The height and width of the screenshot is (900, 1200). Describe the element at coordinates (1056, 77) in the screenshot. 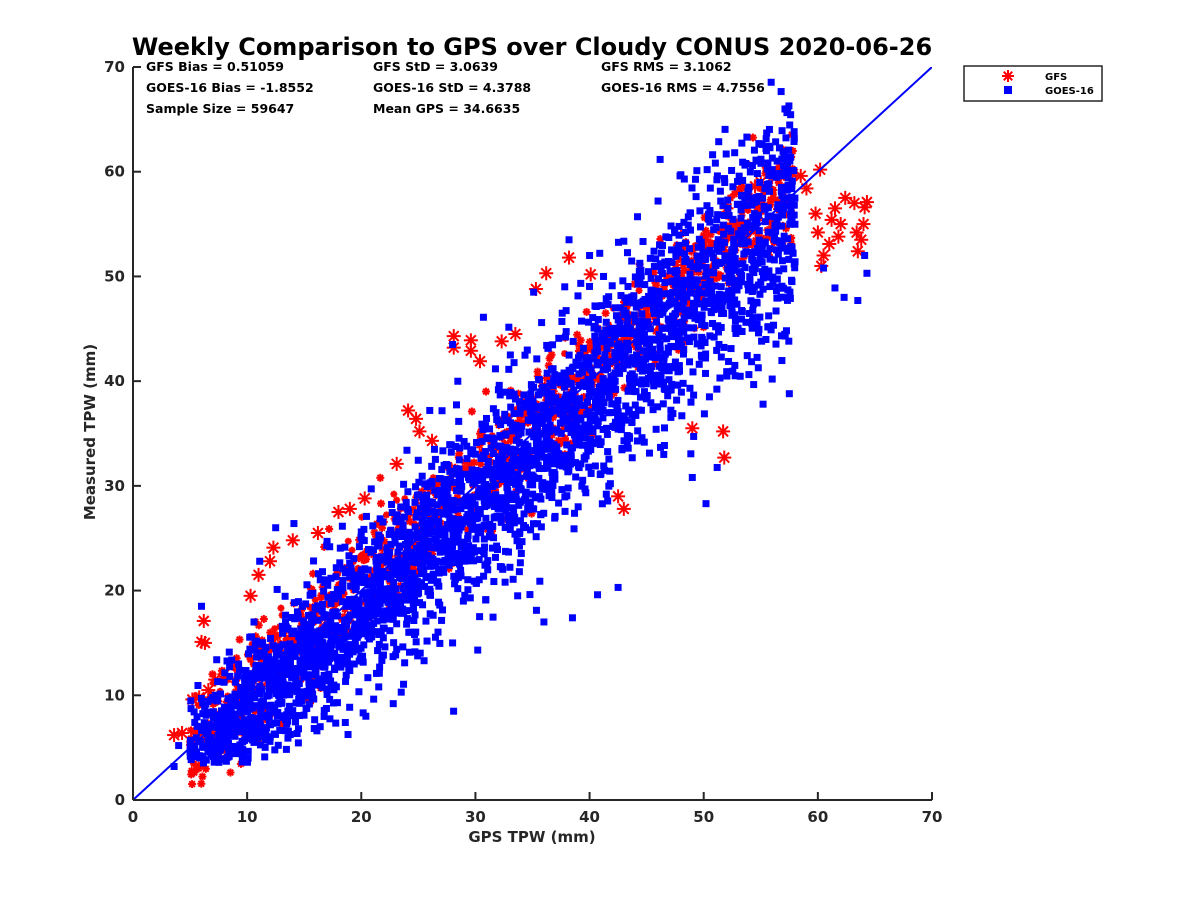

I see `legend-label: GFS` at that location.